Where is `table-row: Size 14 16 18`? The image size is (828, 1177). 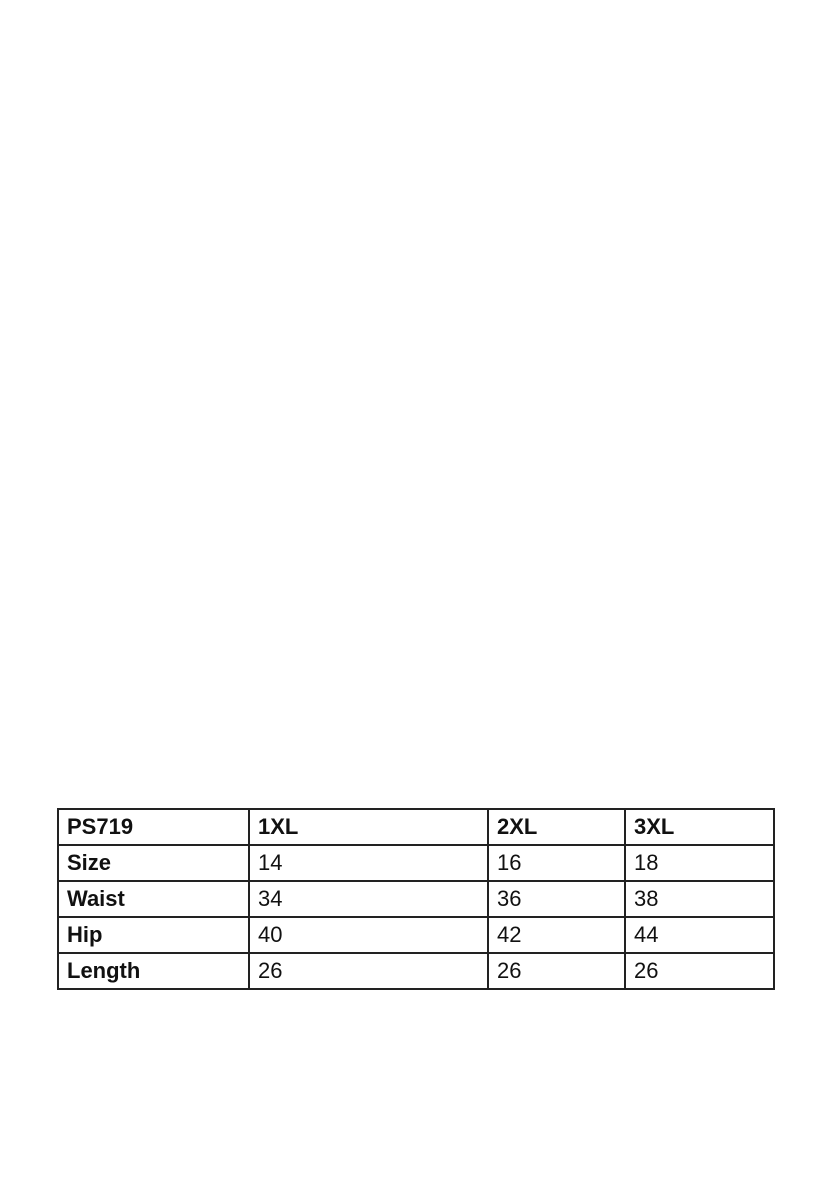 table-row: Size 14 16 18 is located at coordinates (416, 863).